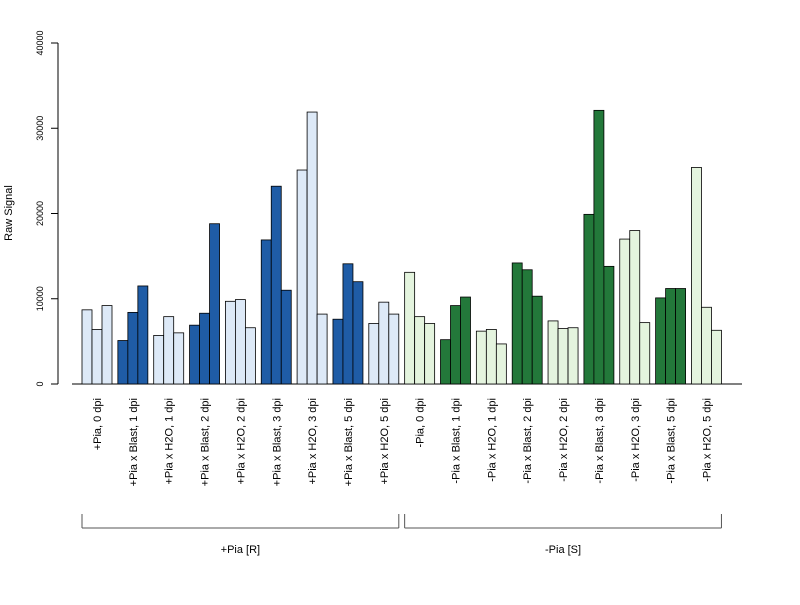  What do you see at coordinates (277, 442) in the screenshot?
I see `category-label: +Pia x Blast, 3 dpi` at bounding box center [277, 442].